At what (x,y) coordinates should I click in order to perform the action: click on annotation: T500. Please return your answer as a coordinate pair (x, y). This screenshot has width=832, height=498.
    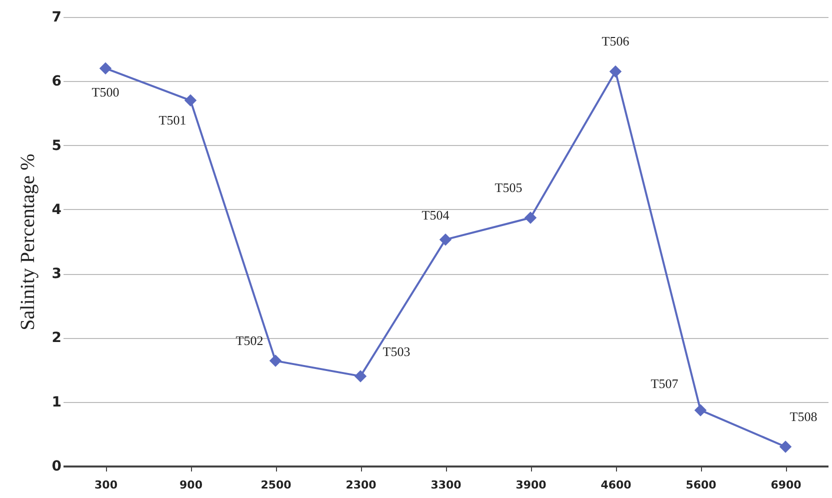
    Looking at the image, I should click on (106, 92).